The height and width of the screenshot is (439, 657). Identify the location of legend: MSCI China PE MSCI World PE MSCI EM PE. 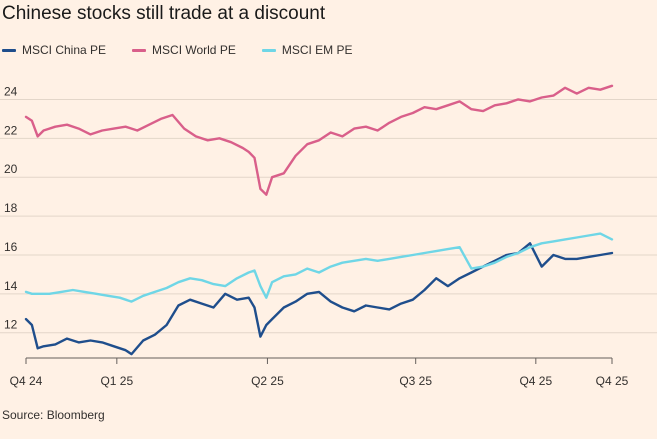
(190, 50).